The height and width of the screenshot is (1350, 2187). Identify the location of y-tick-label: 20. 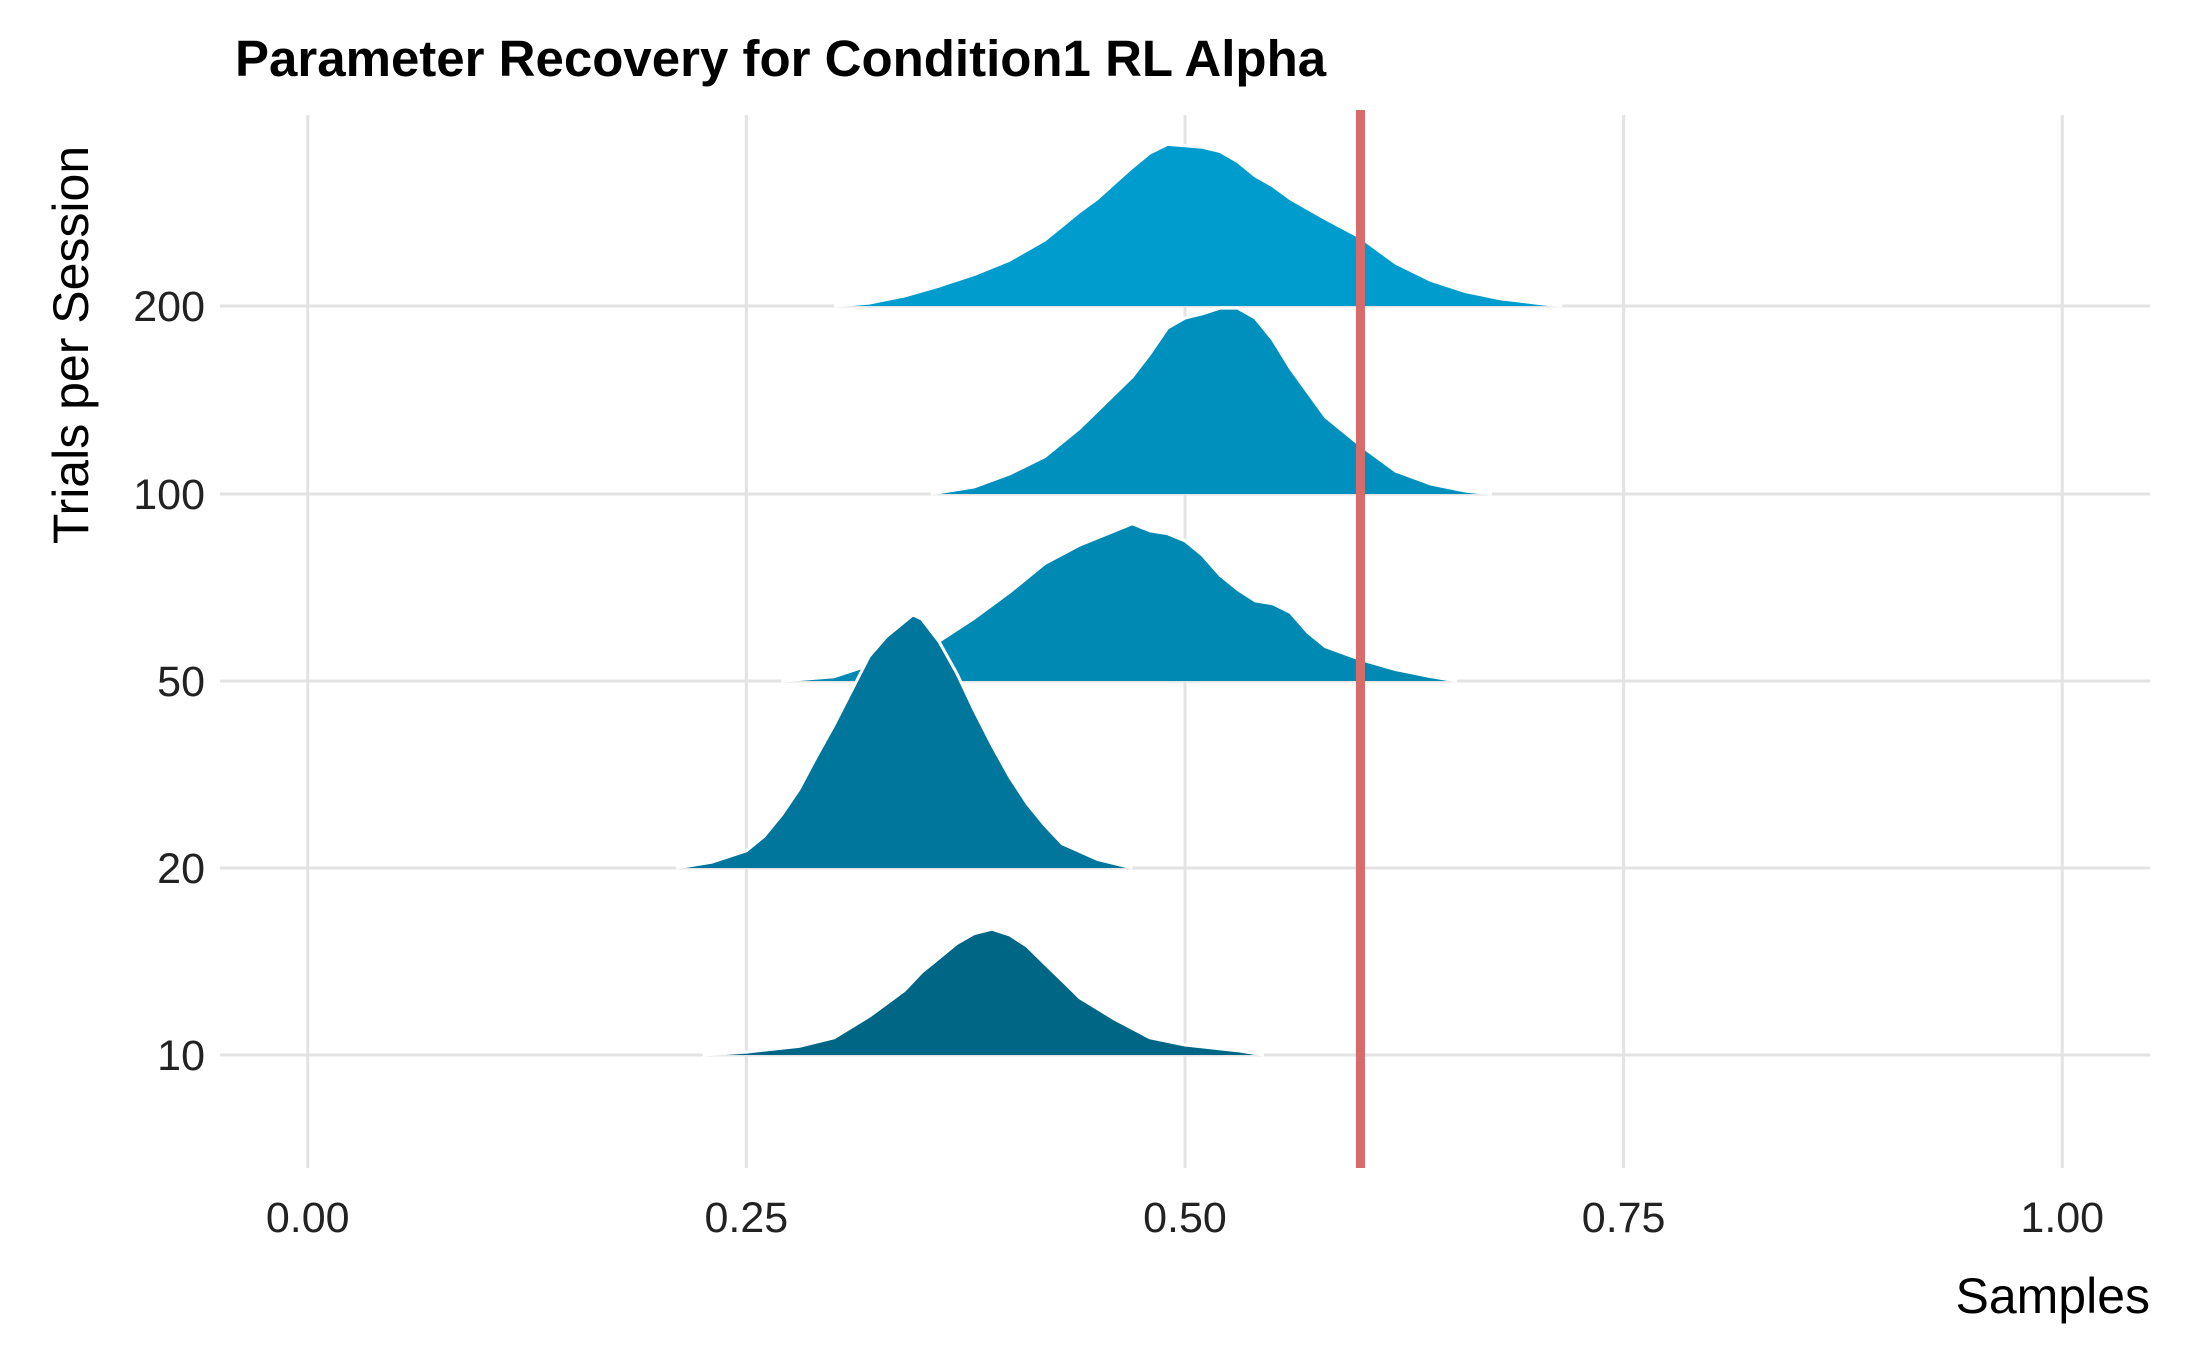
(181, 869).